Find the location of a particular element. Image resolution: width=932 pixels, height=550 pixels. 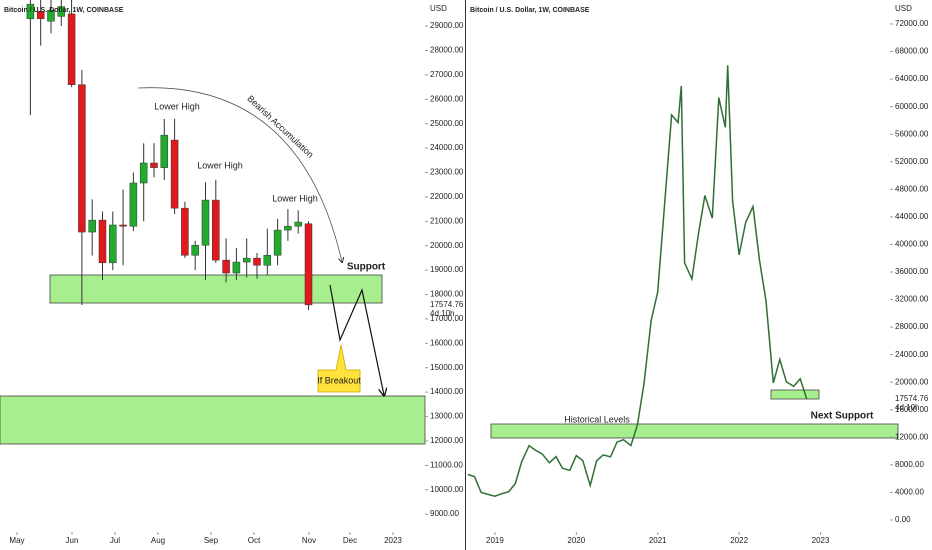

x-tick-label: 2022 is located at coordinates (739, 540).